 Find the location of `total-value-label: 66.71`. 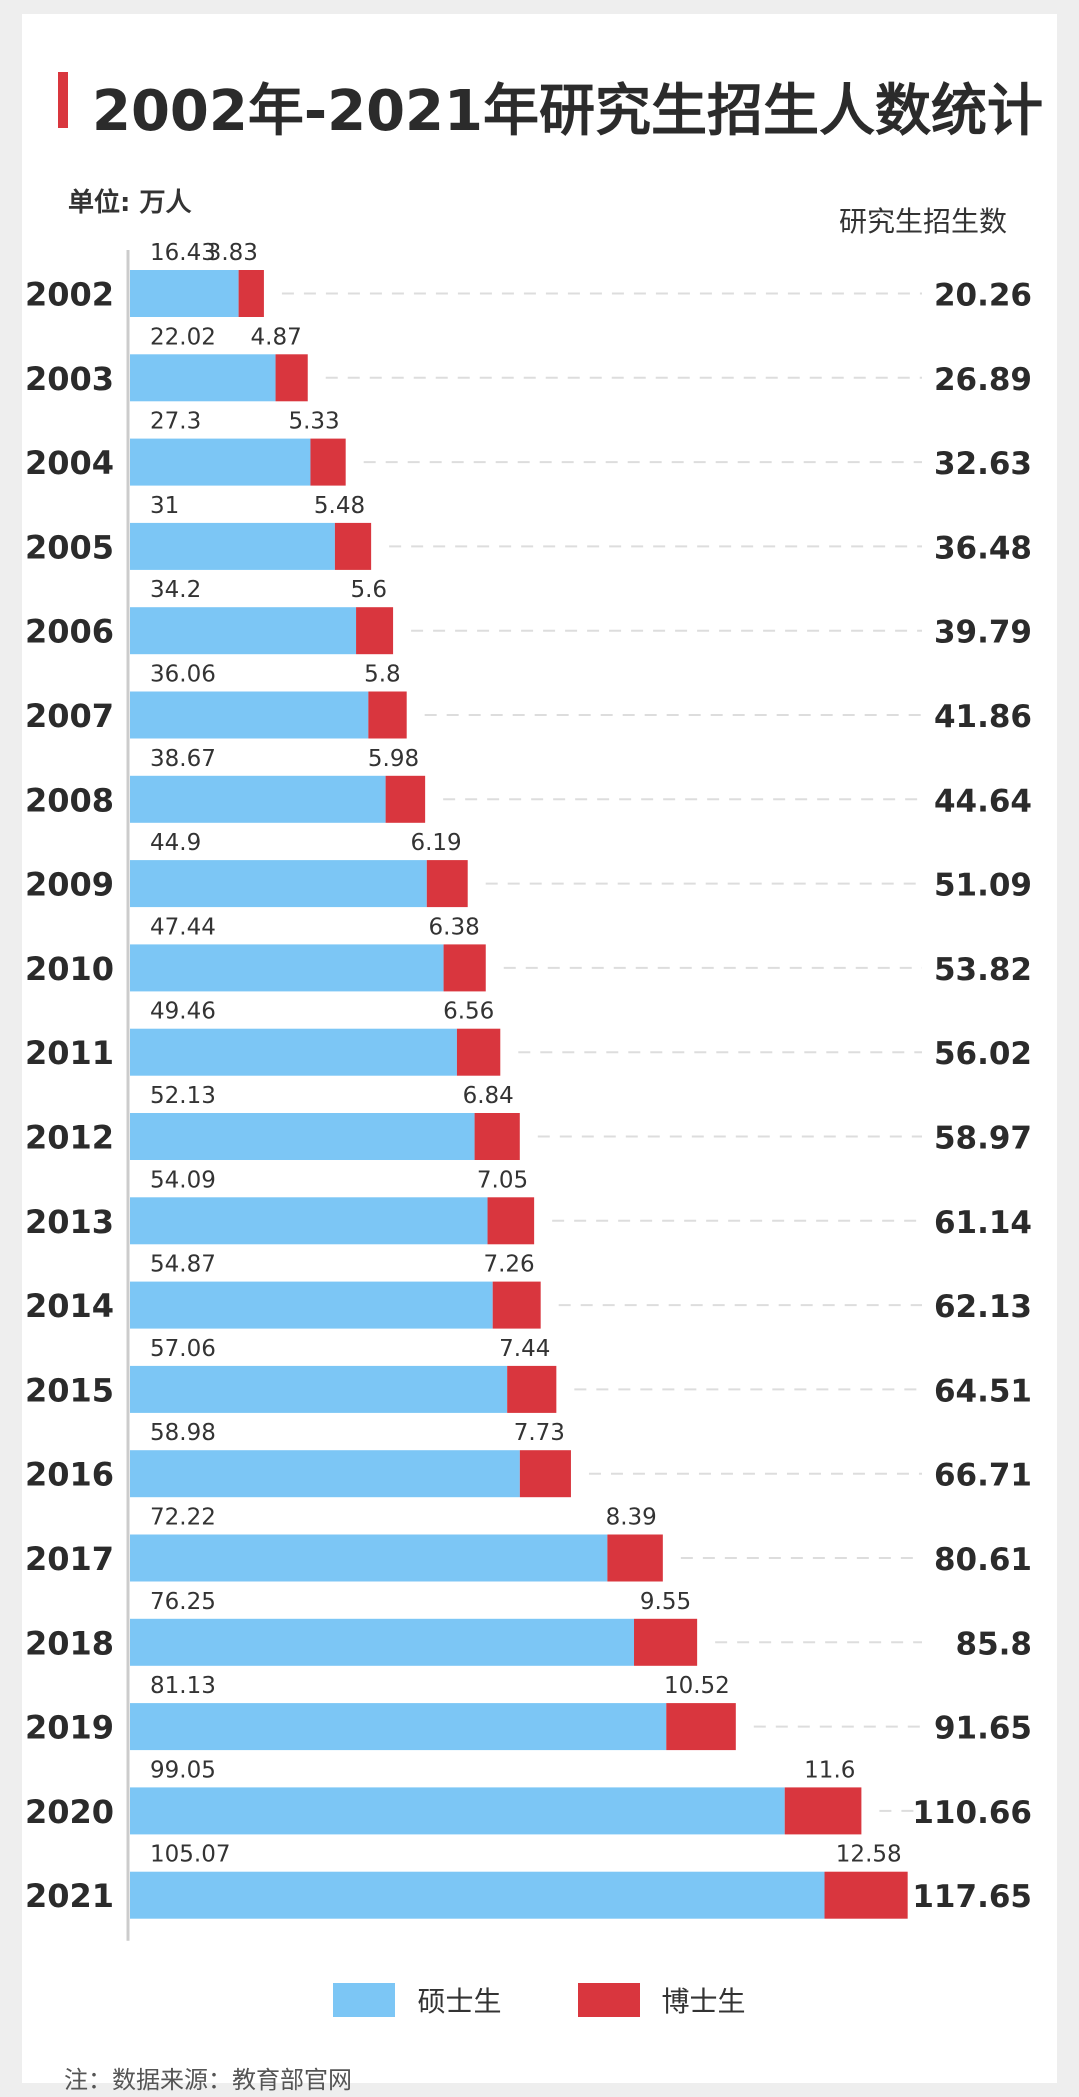

total-value-label: 66.71 is located at coordinates (983, 1476).